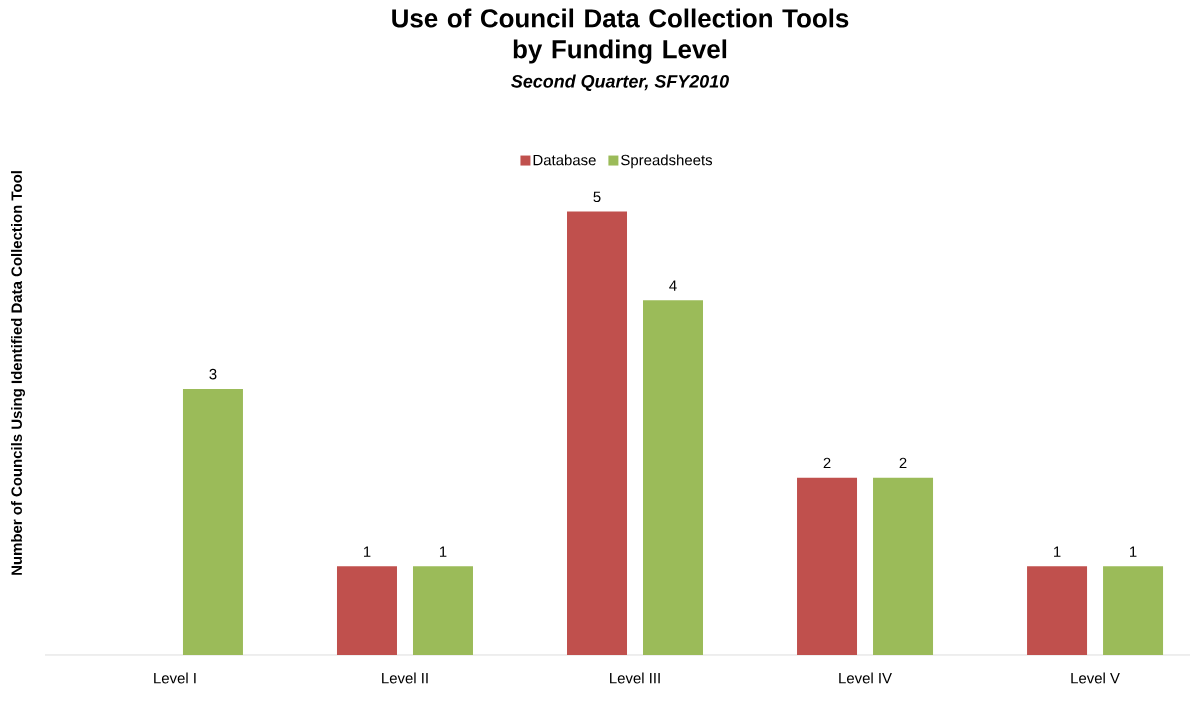 Image resolution: width=1190 pixels, height=713 pixels. I want to click on y-axis-title: Number of Councils Using Identified Data Collection Tool, so click(18, 373).